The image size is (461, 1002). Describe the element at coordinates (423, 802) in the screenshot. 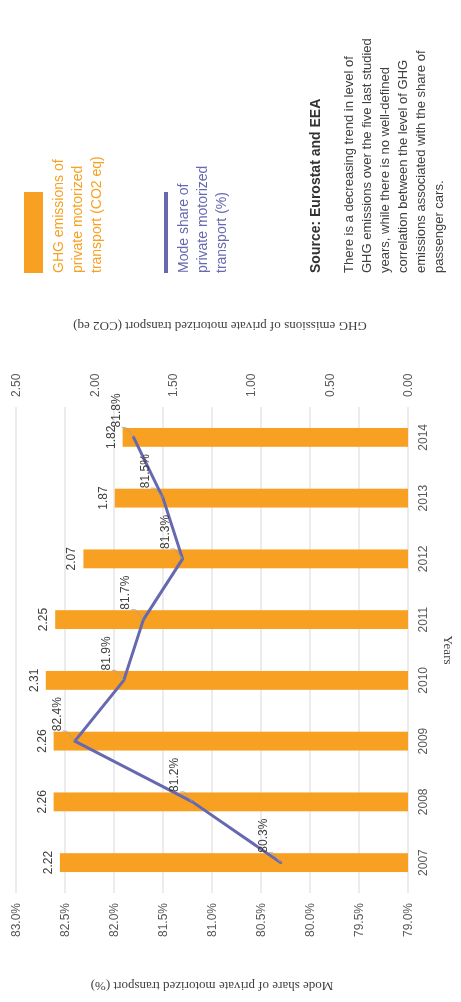

I see `y-tick-label: 2008` at that location.